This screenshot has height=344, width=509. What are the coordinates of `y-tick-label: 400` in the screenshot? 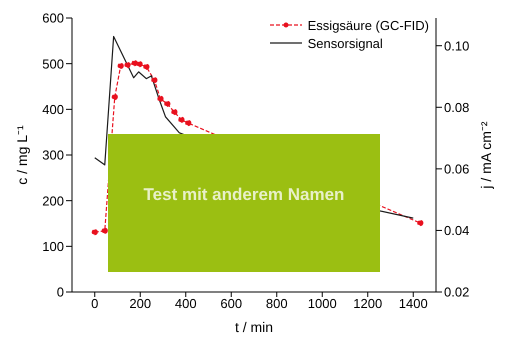 It's located at (53, 109).